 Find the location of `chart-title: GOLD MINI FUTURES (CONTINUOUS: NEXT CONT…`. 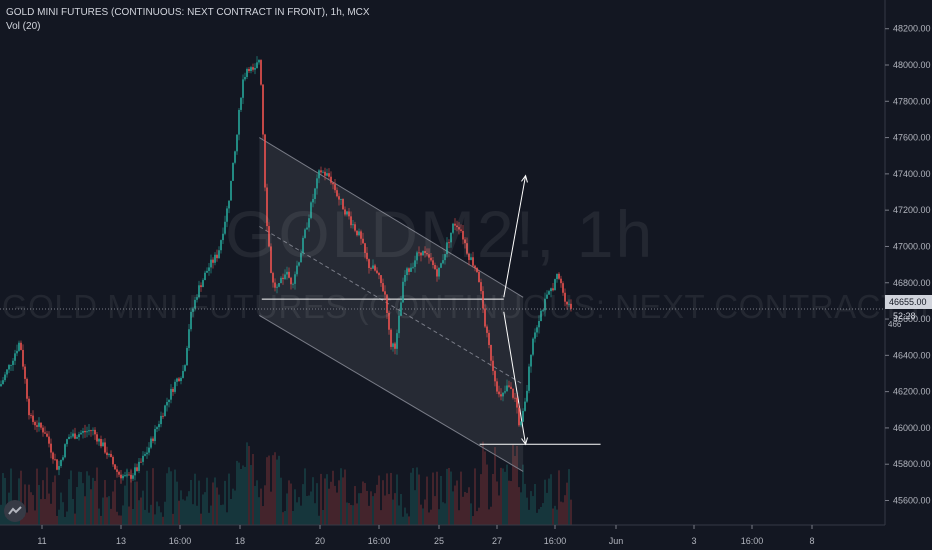

chart-title: GOLD MINI FUTURES (CONTINUOUS: NEXT CONT… is located at coordinates (188, 12).